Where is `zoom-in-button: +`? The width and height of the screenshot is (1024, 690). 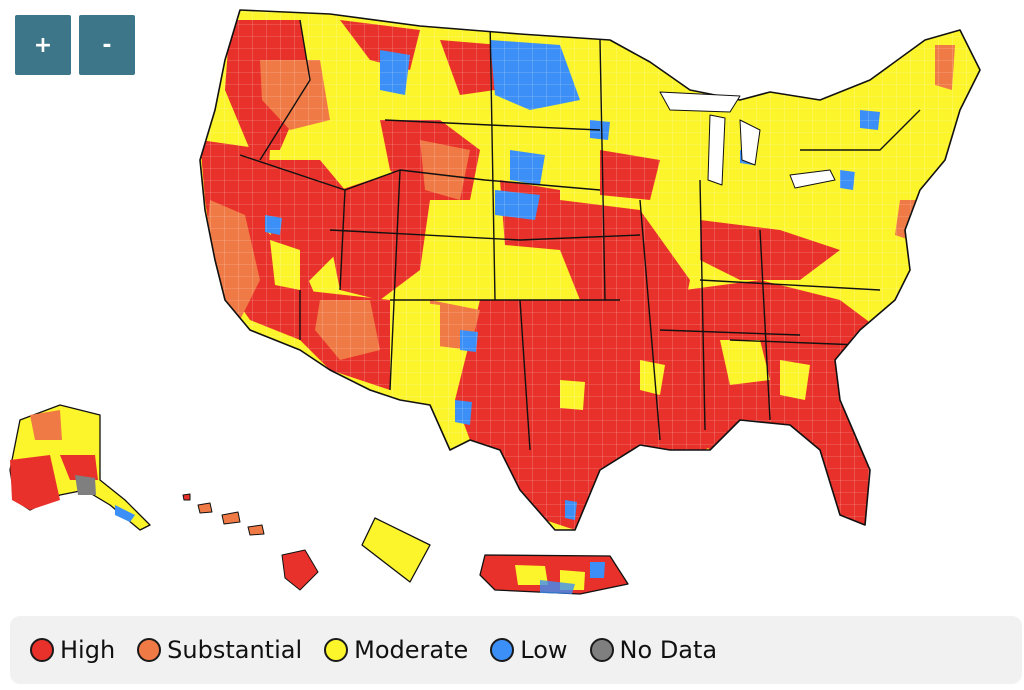 zoom-in-button: + is located at coordinates (43, 45).